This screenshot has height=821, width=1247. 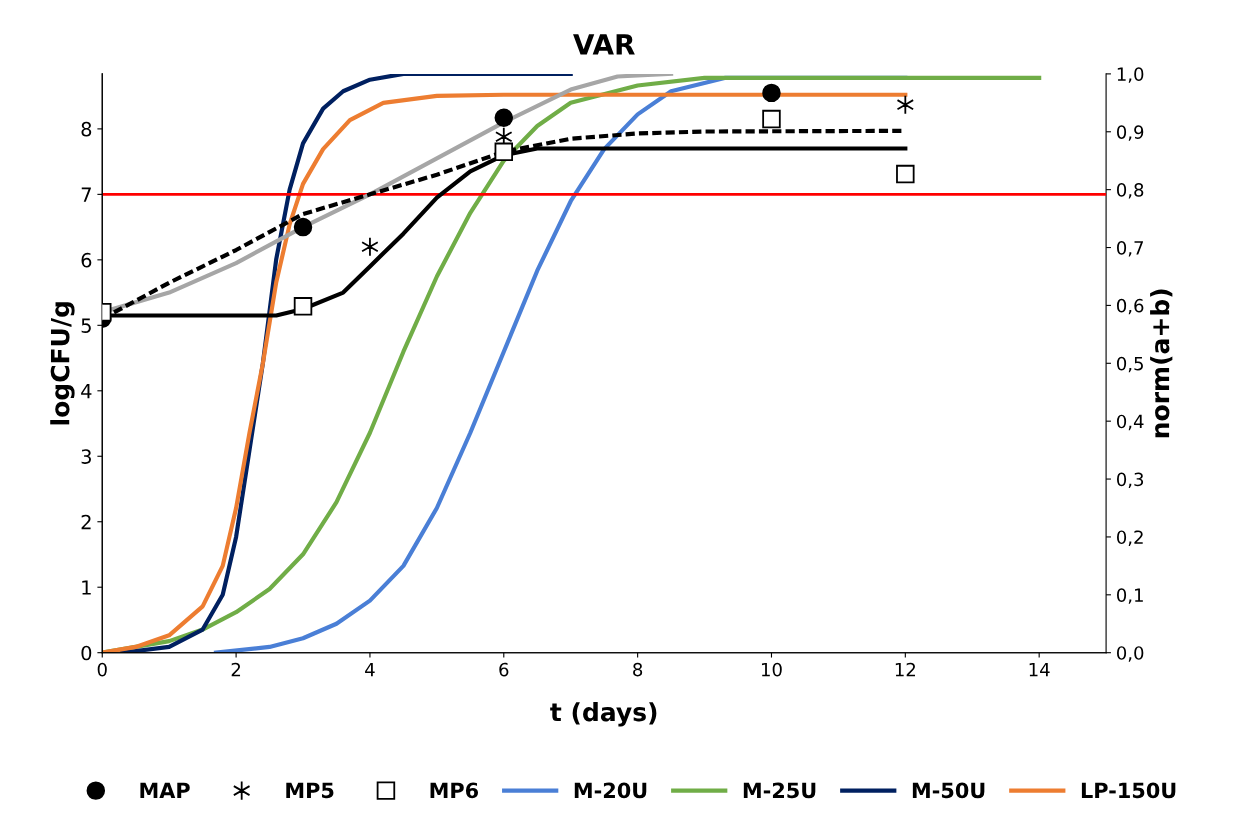 What do you see at coordinates (86, 391) in the screenshot?
I see `y-tick-label: 4` at bounding box center [86, 391].